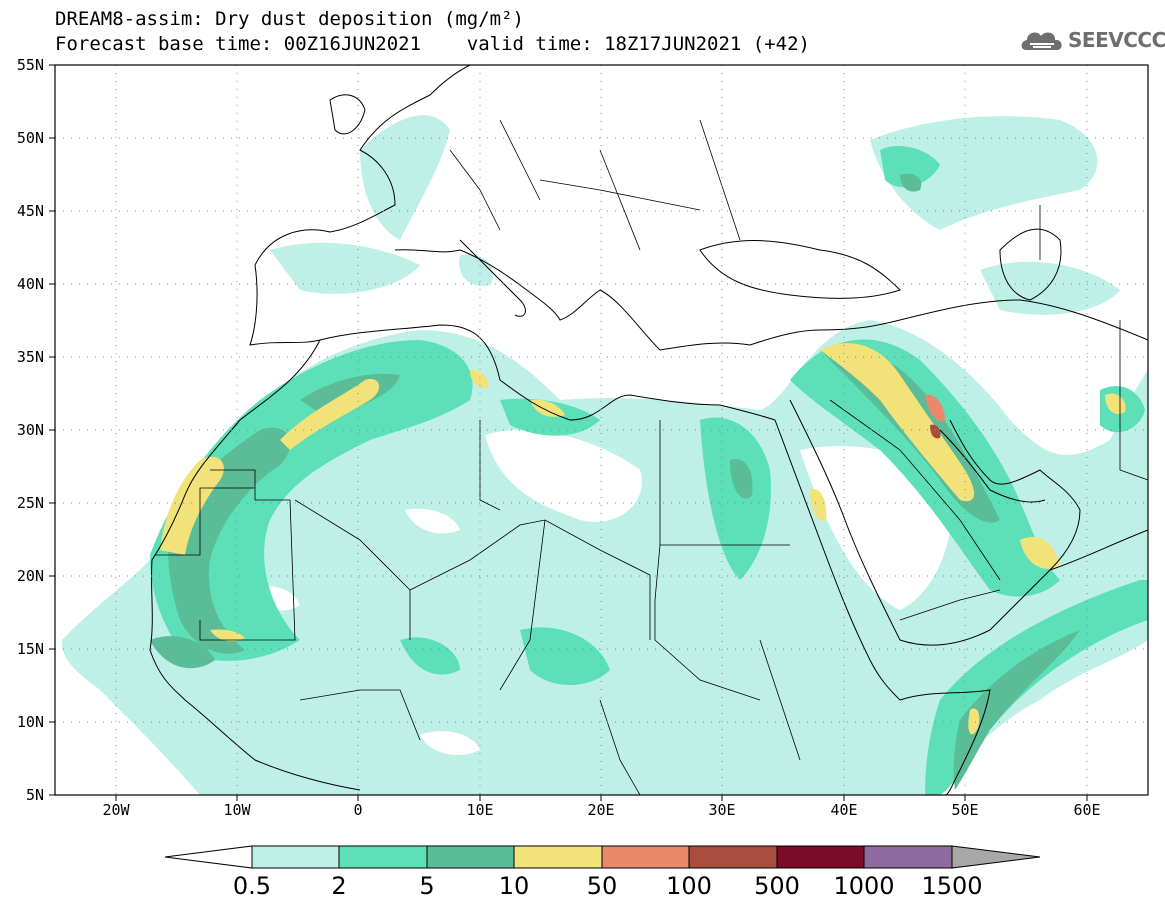 The width and height of the screenshot is (1165, 907). I want to click on lon-label-10w: 10W, so click(237, 810).